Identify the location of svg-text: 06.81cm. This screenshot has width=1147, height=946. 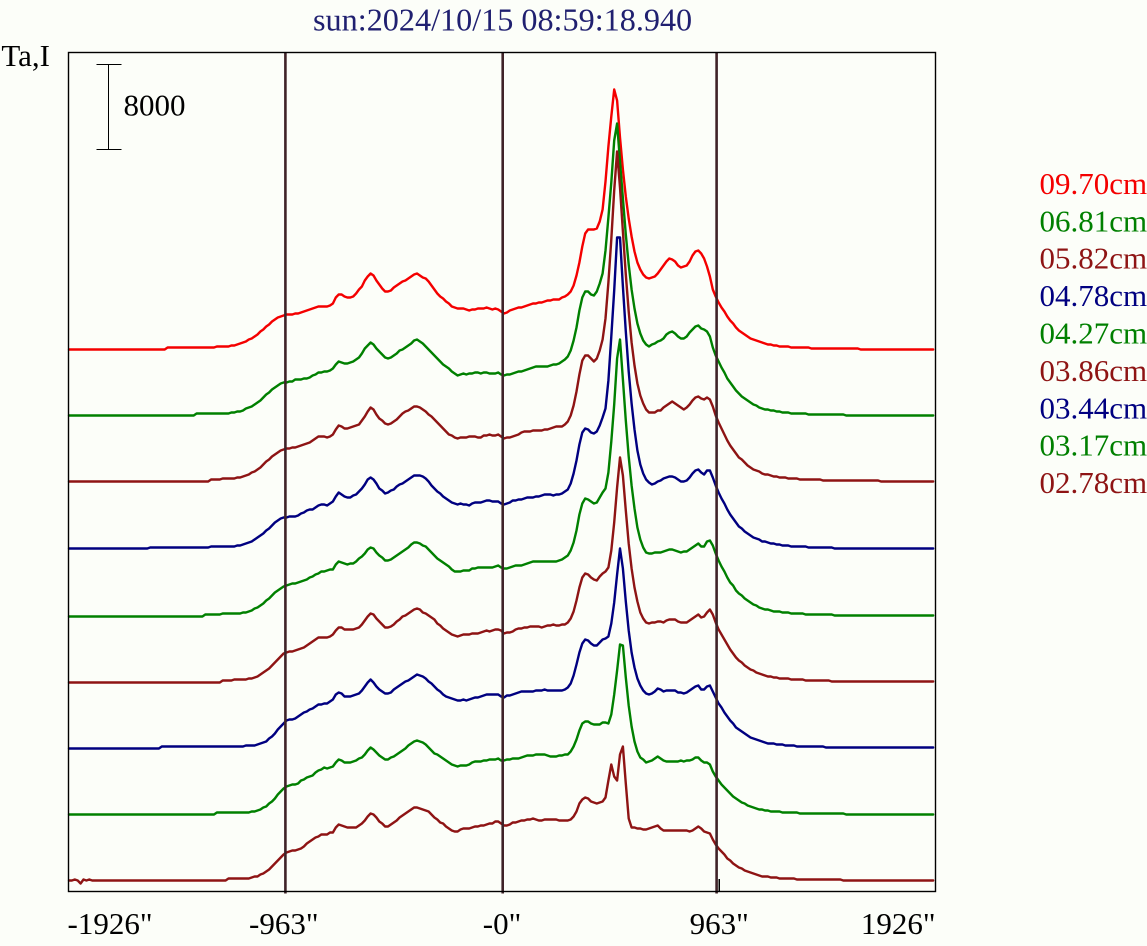
(1093, 220).